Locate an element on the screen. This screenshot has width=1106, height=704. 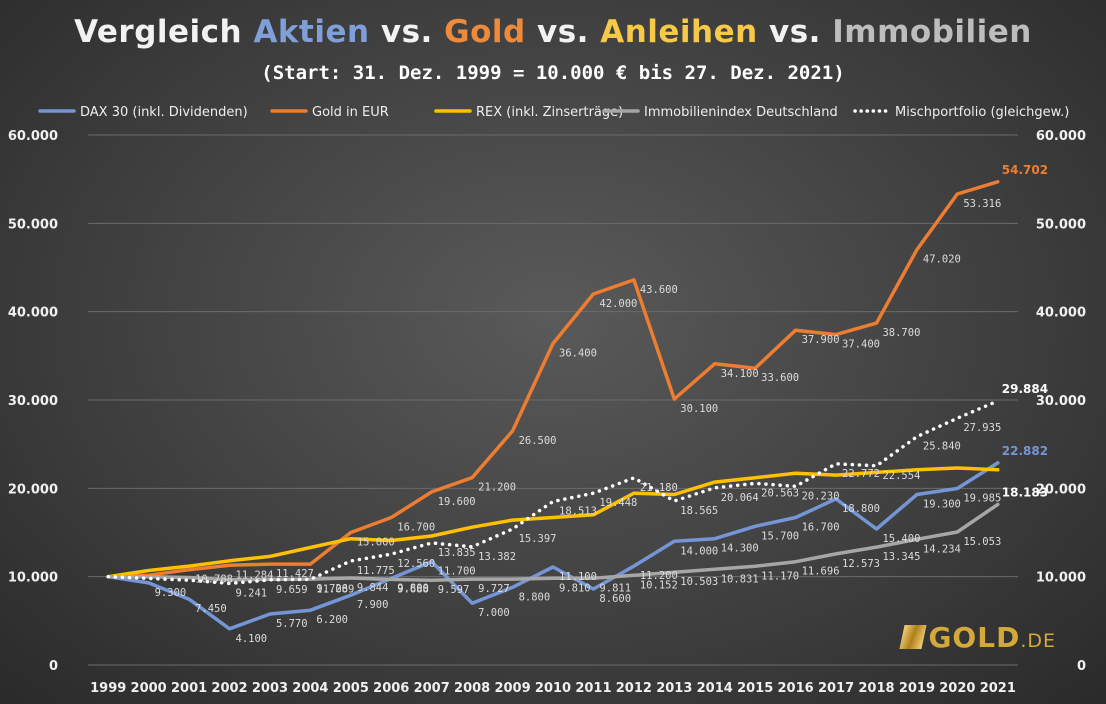
data-label-4-3: 9.241 is located at coordinates (252, 593).